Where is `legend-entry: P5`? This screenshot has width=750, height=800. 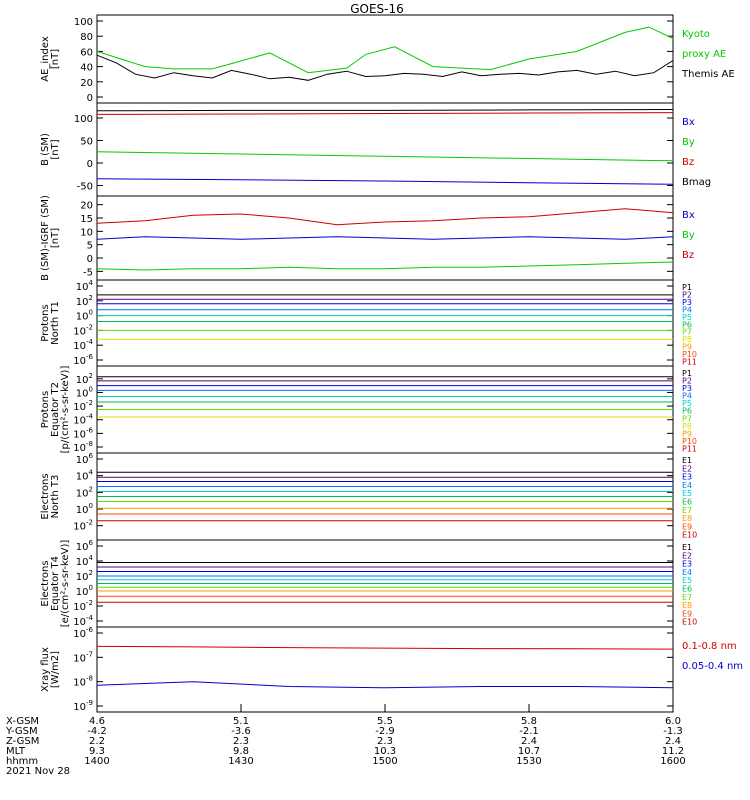
legend-entry: P5 is located at coordinates (687, 317).